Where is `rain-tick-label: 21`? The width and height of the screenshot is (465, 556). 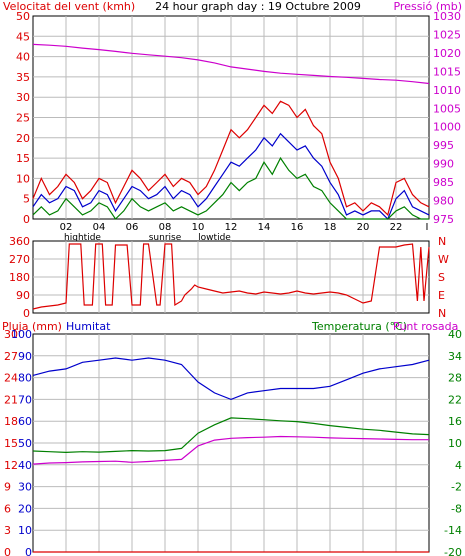
rain-tick-label: 21 is located at coordinates (11, 399).